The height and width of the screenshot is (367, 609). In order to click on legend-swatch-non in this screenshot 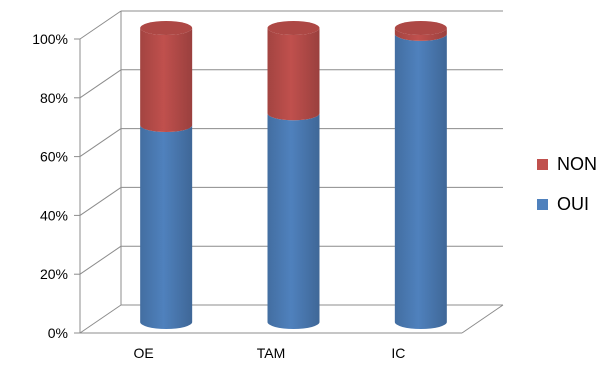, I will do `click(542, 164)`.